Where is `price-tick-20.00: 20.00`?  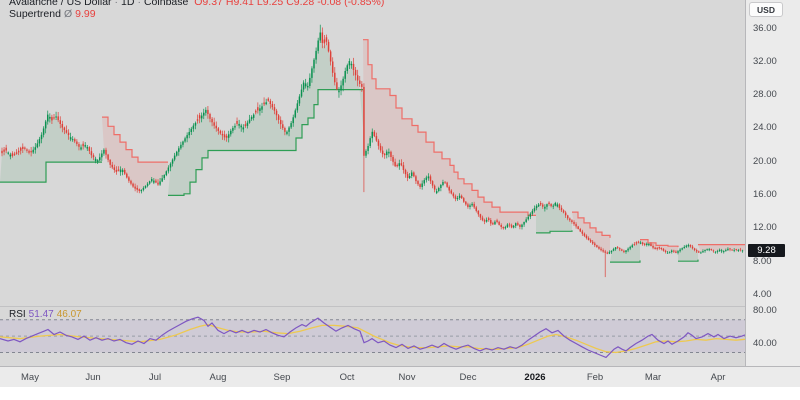 price-tick-20.00: 20.00 is located at coordinates (765, 161).